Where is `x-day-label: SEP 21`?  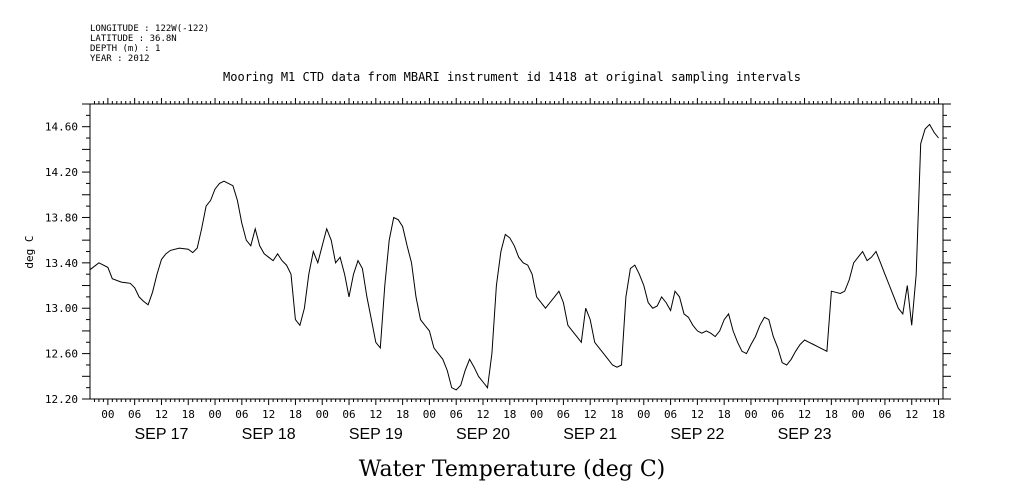 x-day-label: SEP 21 is located at coordinates (590, 434).